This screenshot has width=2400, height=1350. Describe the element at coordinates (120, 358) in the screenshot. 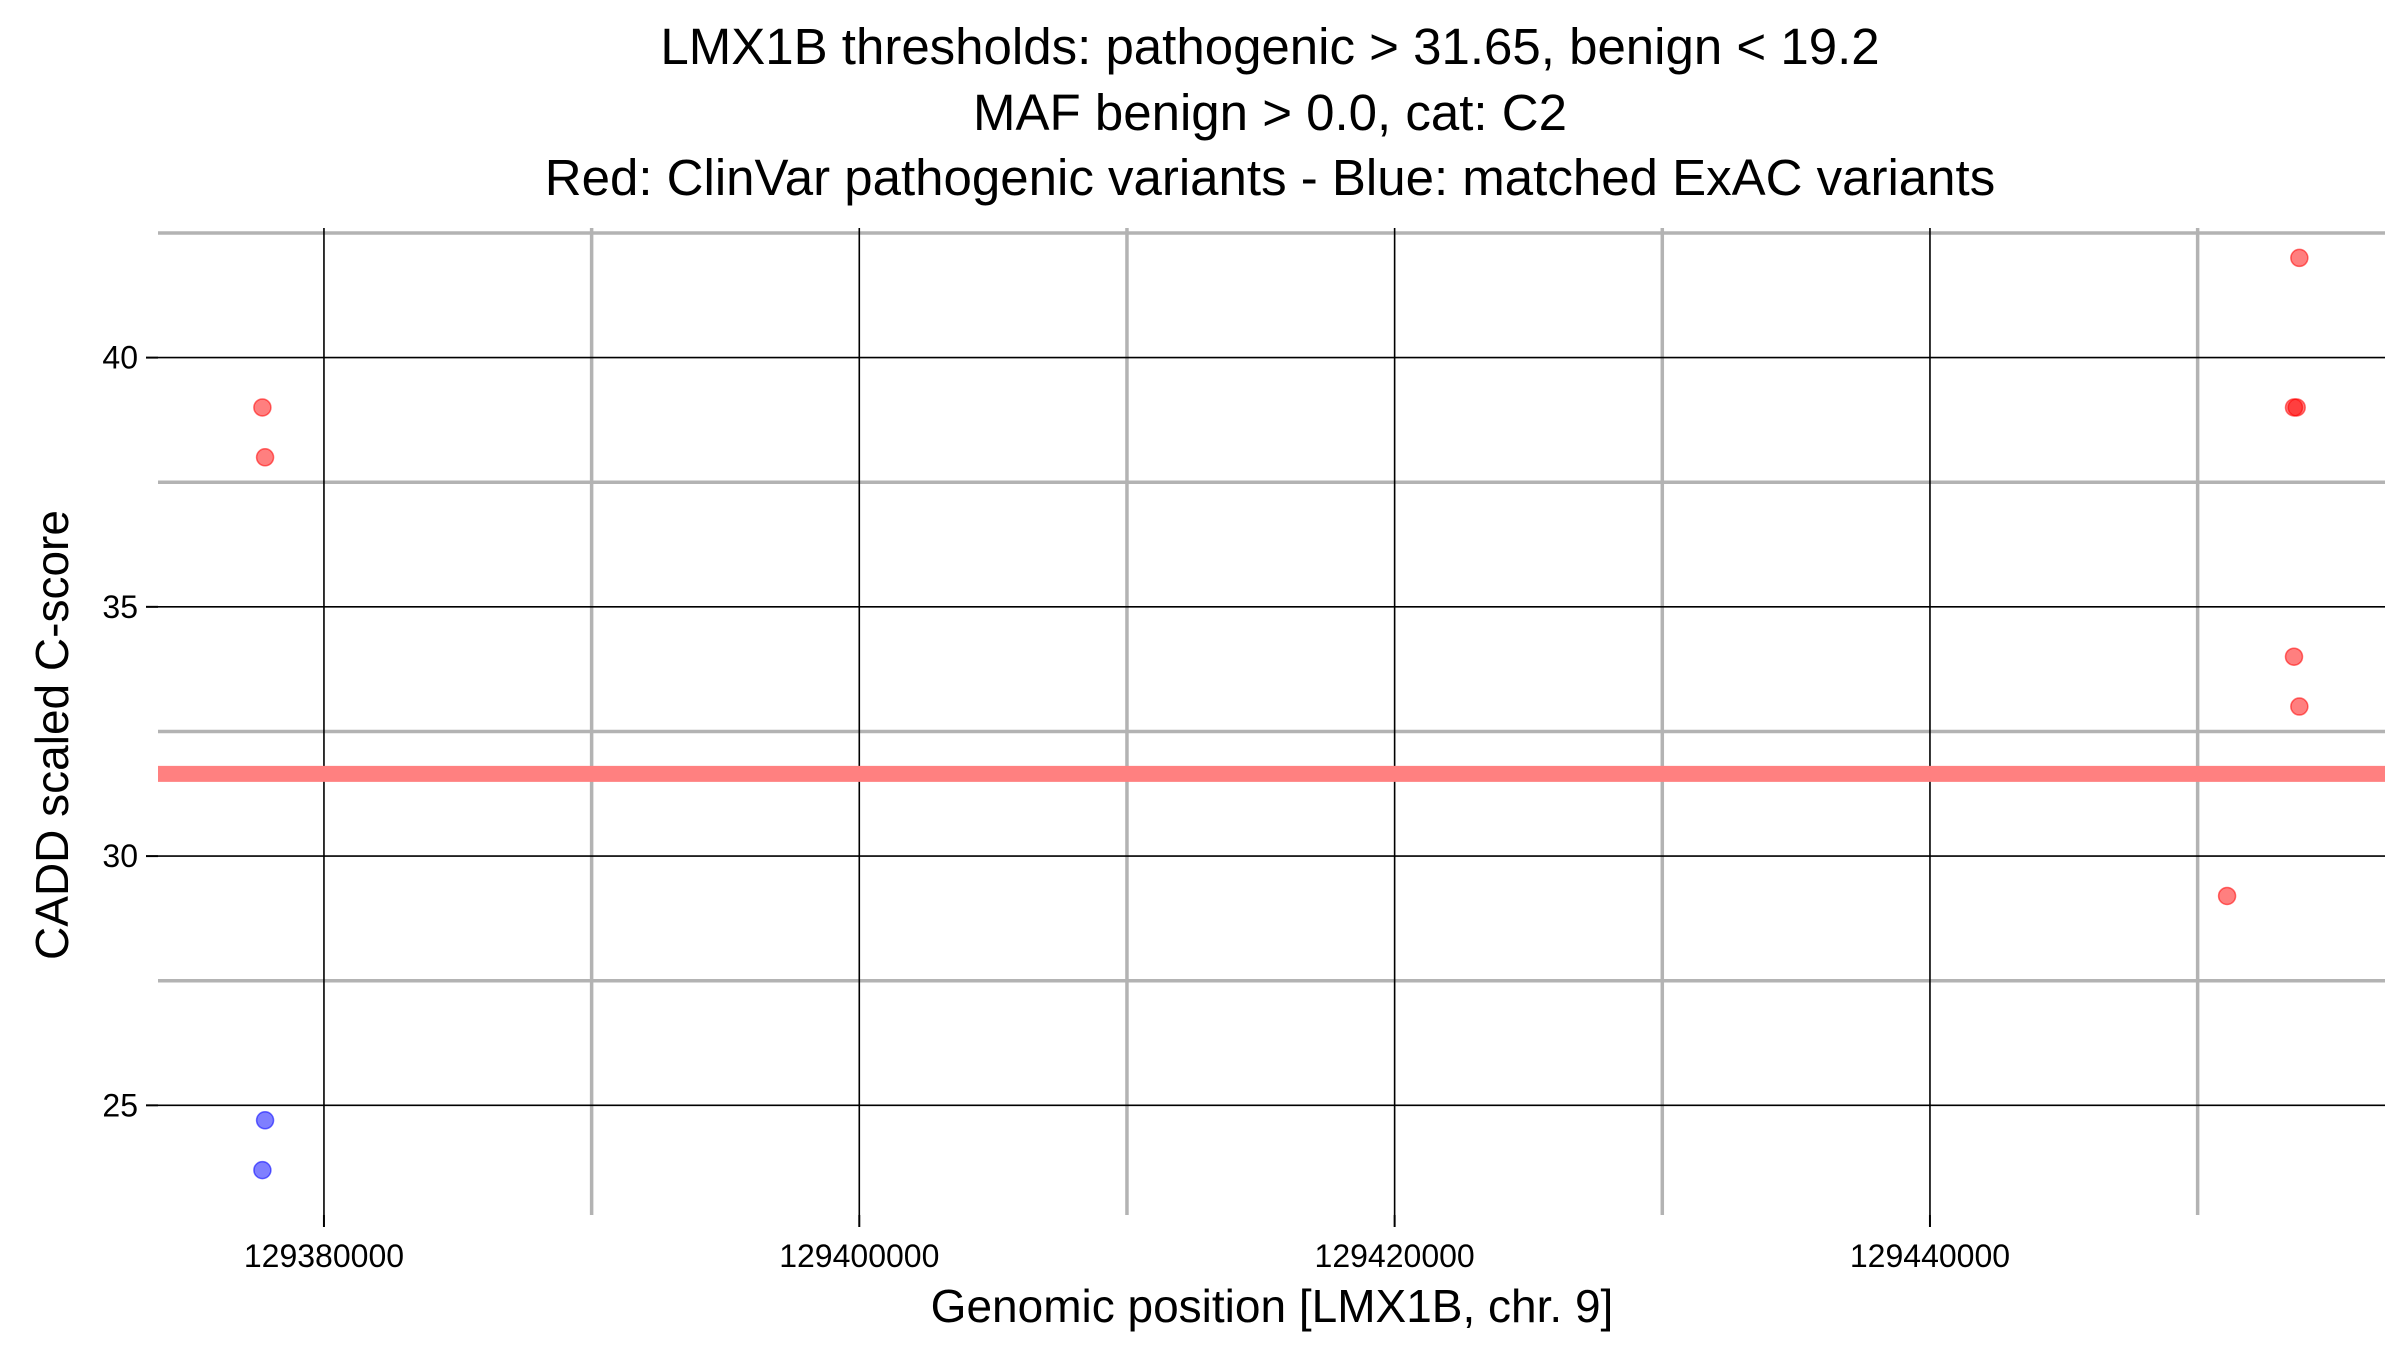

I see `y-tick-label: 40` at that location.